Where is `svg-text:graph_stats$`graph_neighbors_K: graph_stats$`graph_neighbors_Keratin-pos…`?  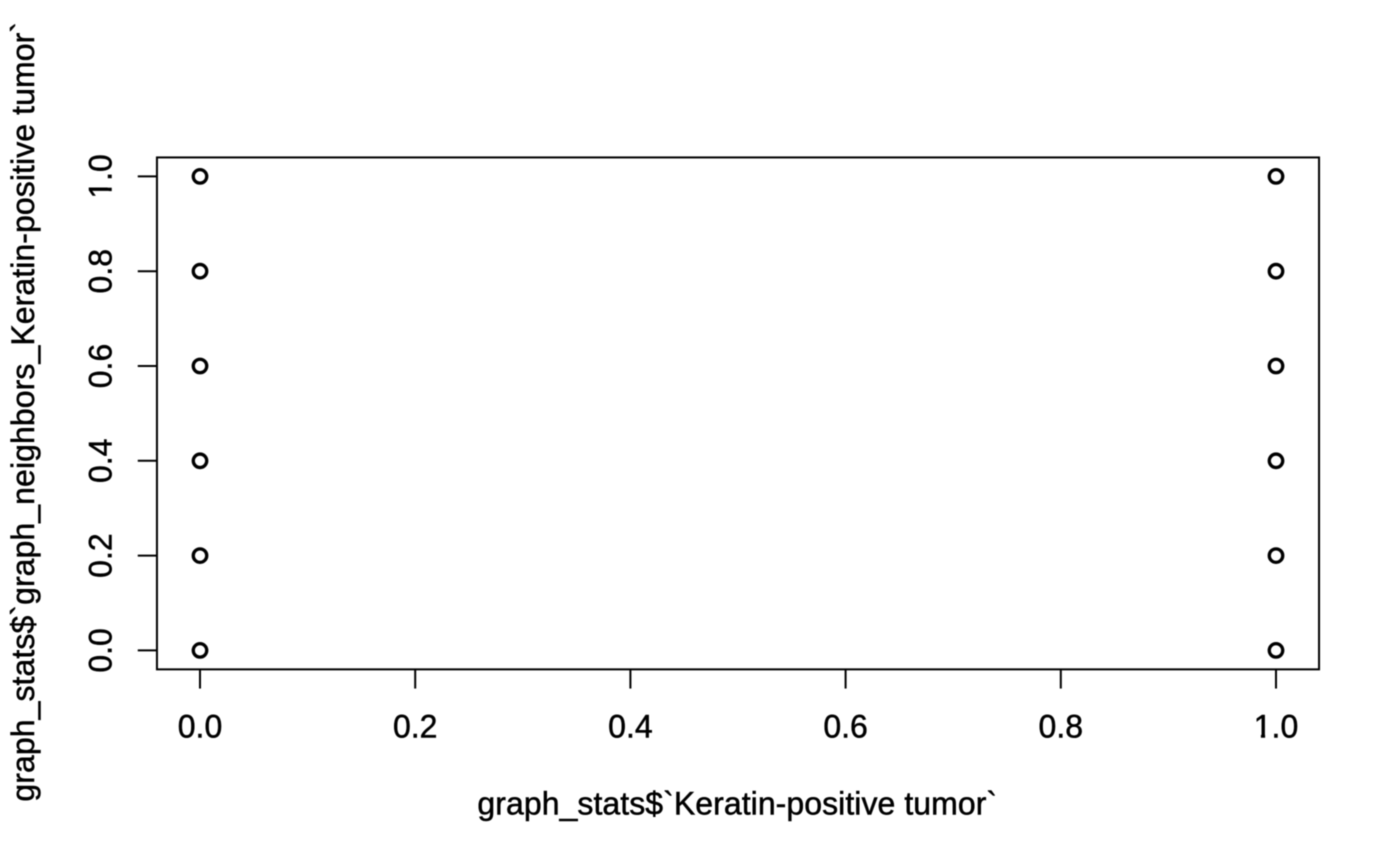
svg-text:graph_stats$`graph_neighbors_K: graph_stats$`graph_neighbors_Keratin-pos… is located at coordinates (23, 412).